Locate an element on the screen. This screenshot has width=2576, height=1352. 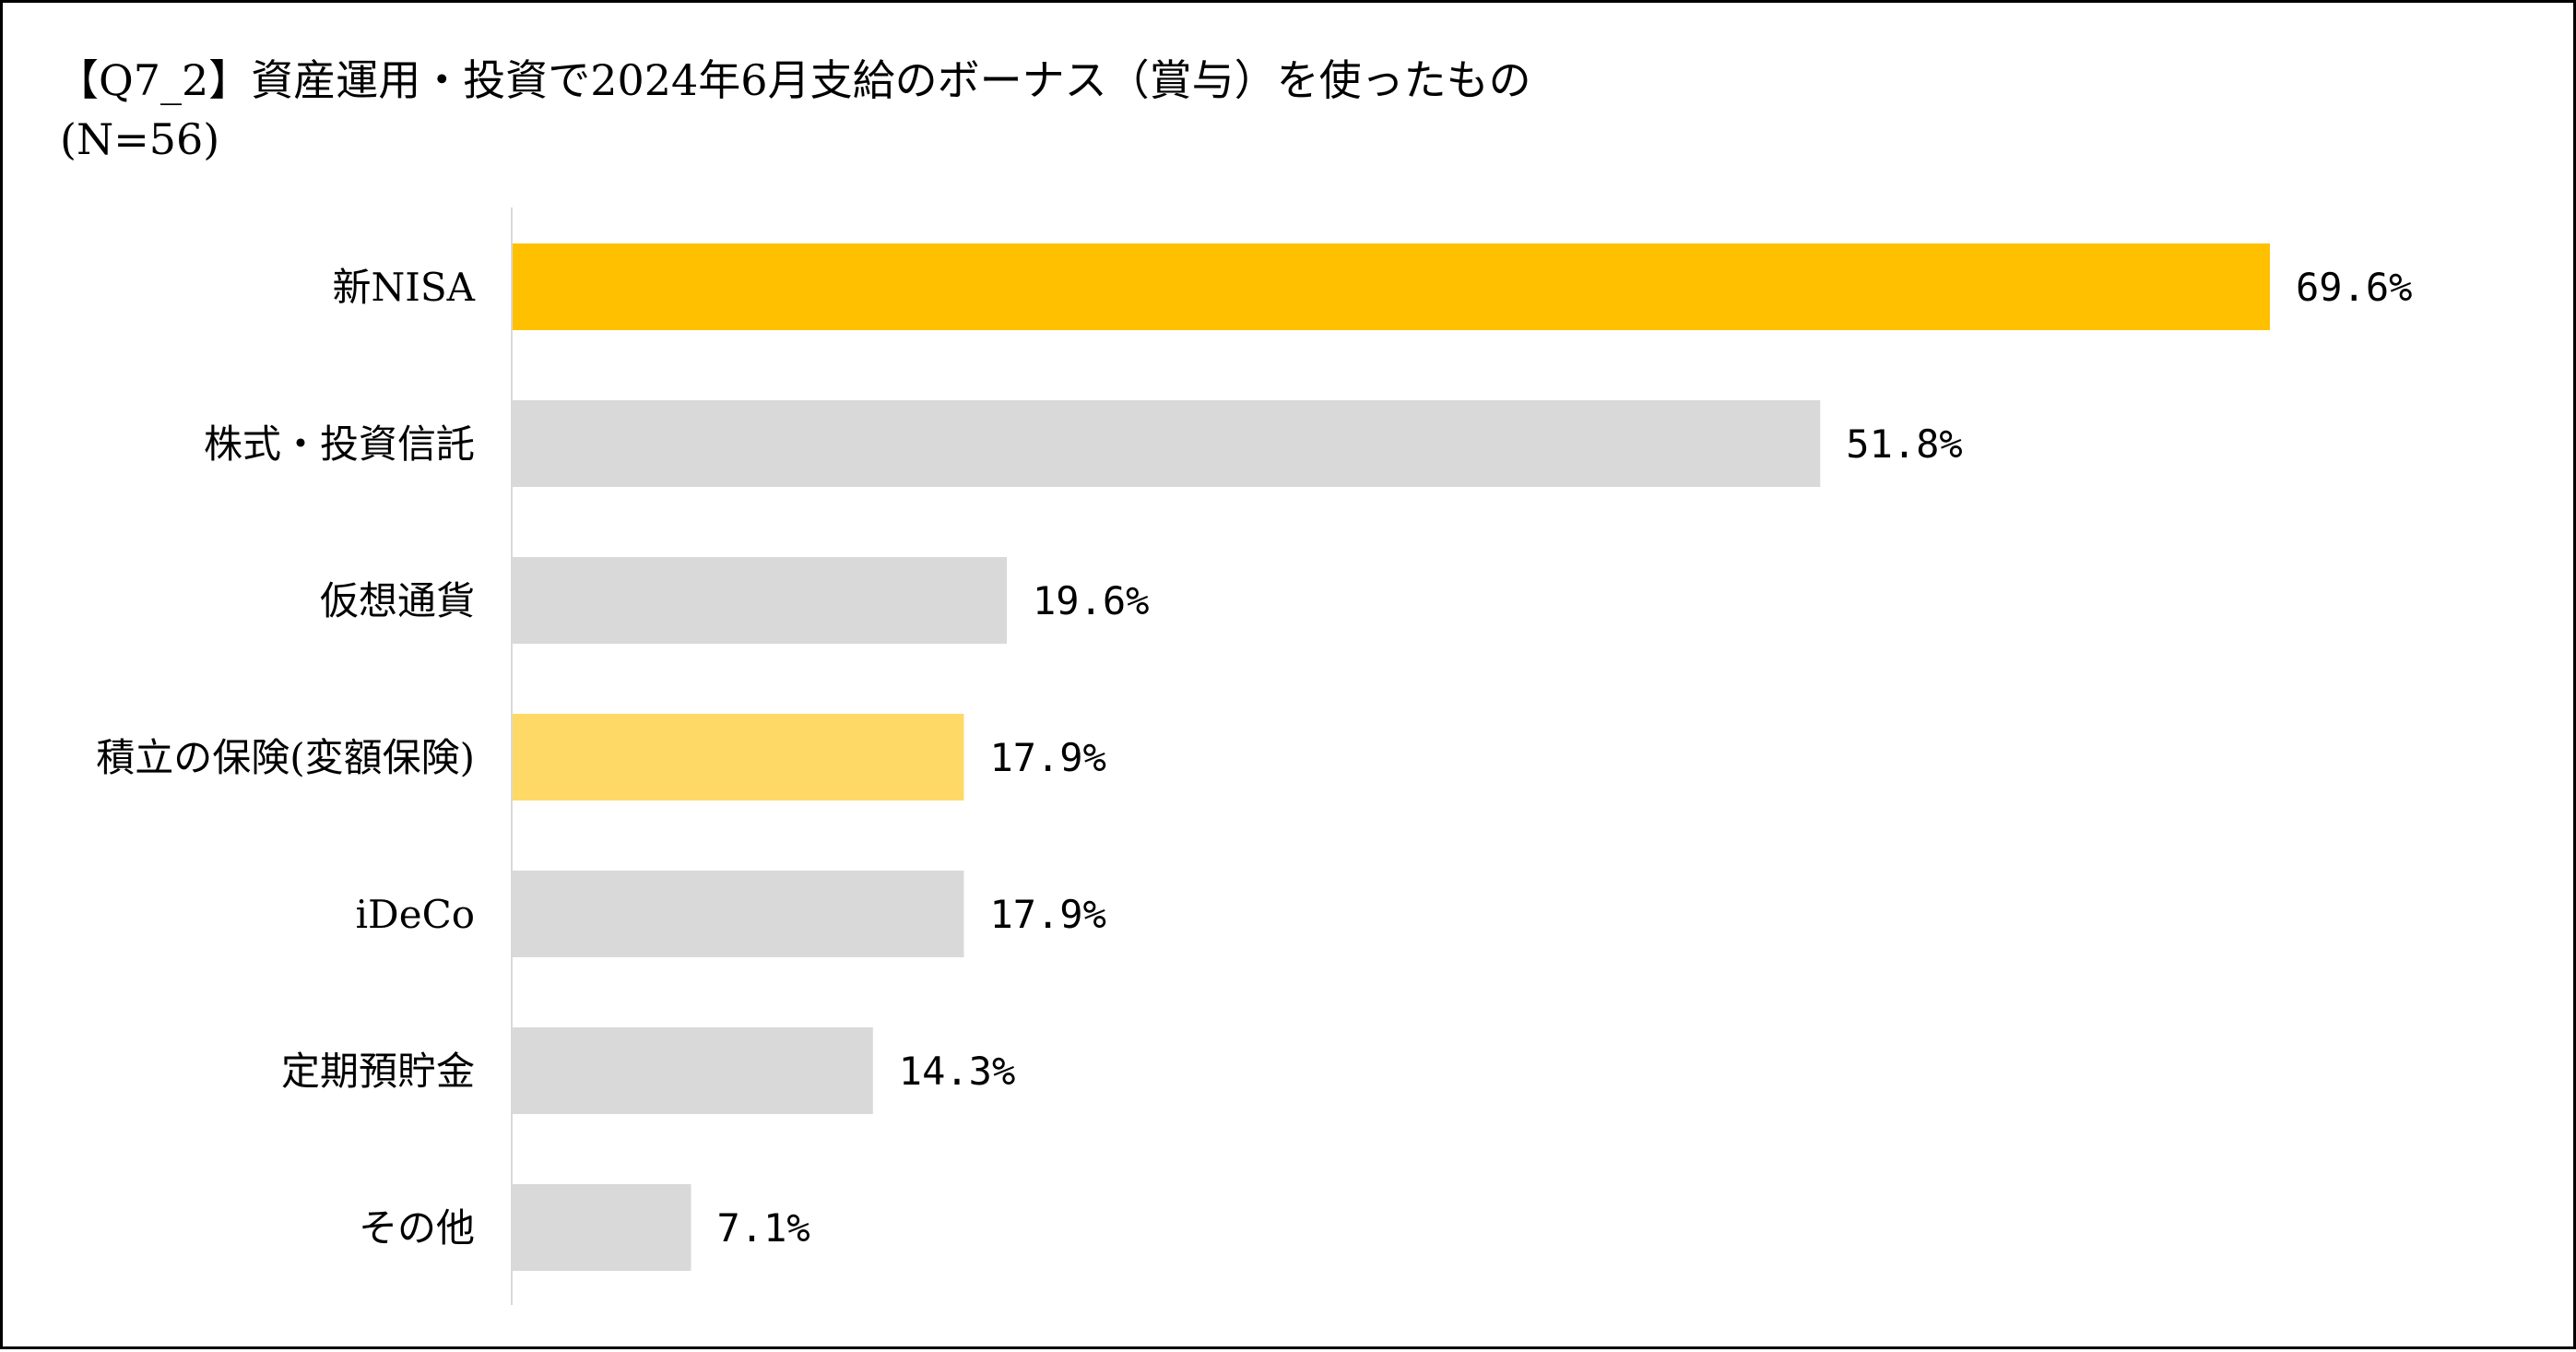
category-label-1: 株式・投資信託 is located at coordinates (339, 444).